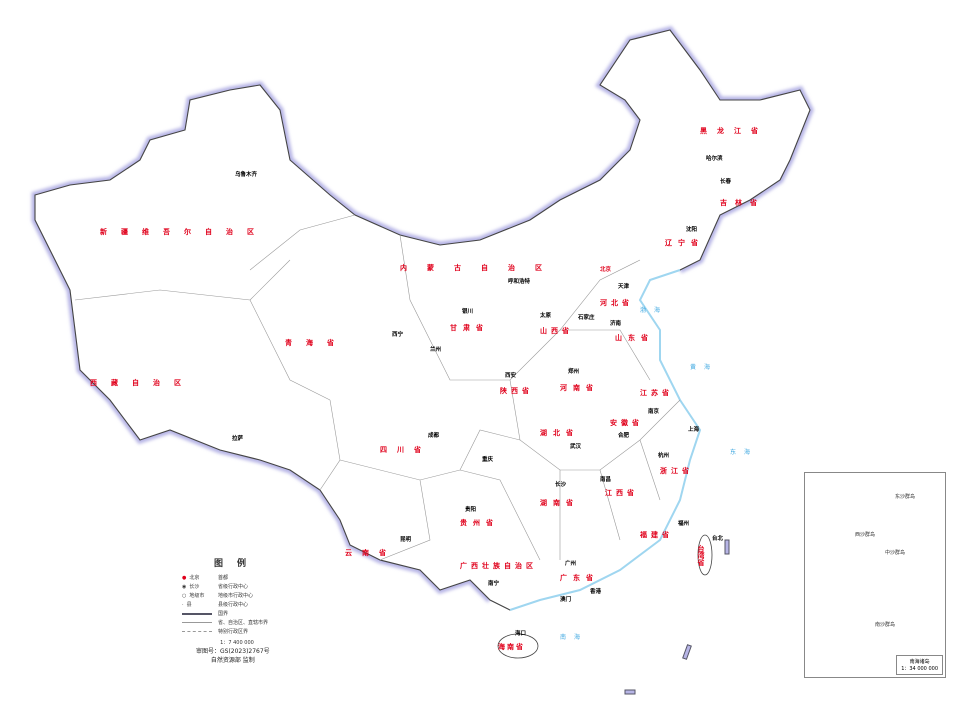 The width and height of the screenshot is (960, 720). I want to click on legend-label: 省、自治区、直辖市界, so click(243, 623).